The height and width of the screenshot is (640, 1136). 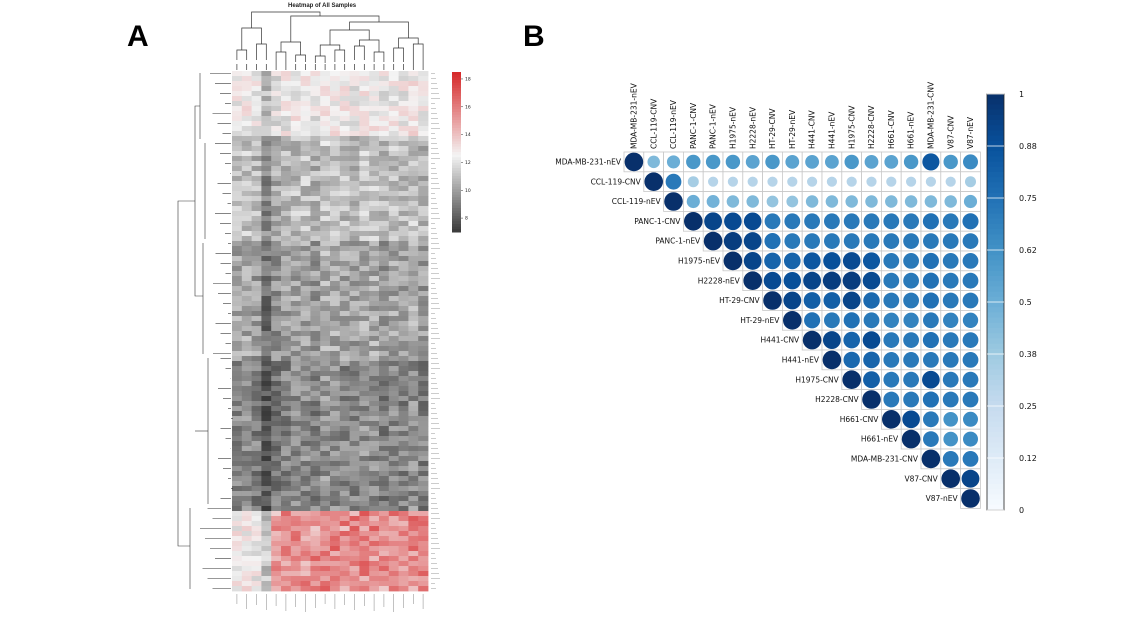 What do you see at coordinates (468, 135) in the screenshot?
I see `colorbar-tick-label: 14` at bounding box center [468, 135].